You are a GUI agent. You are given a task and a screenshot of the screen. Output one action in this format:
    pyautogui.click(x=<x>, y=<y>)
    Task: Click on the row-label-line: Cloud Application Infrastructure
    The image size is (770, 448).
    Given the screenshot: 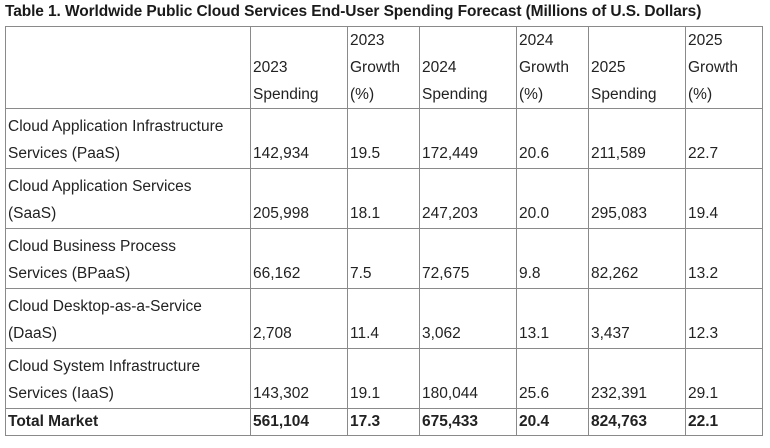 What is the action you would take?
    pyautogui.click(x=116, y=126)
    